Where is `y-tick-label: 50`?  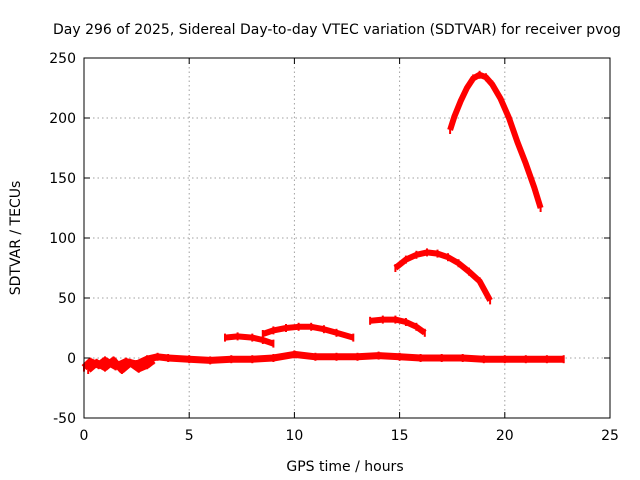
y-tick-label: 50 is located at coordinates (67, 299).